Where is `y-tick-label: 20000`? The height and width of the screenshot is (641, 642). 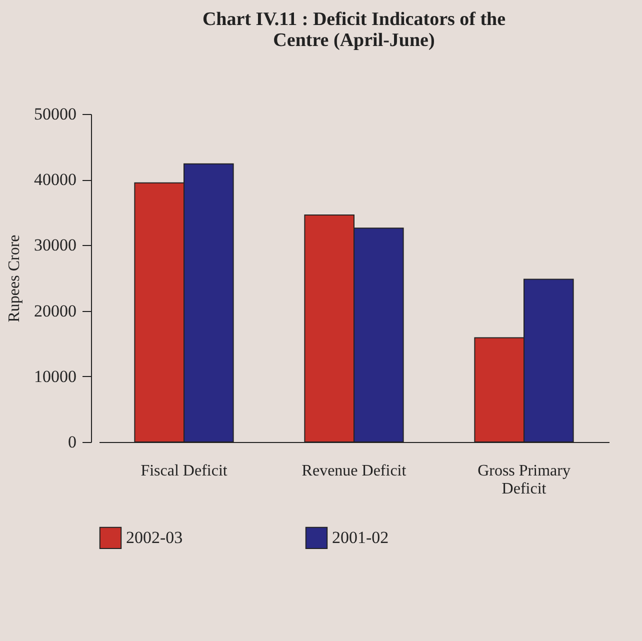 y-tick-label: 20000 is located at coordinates (55, 310).